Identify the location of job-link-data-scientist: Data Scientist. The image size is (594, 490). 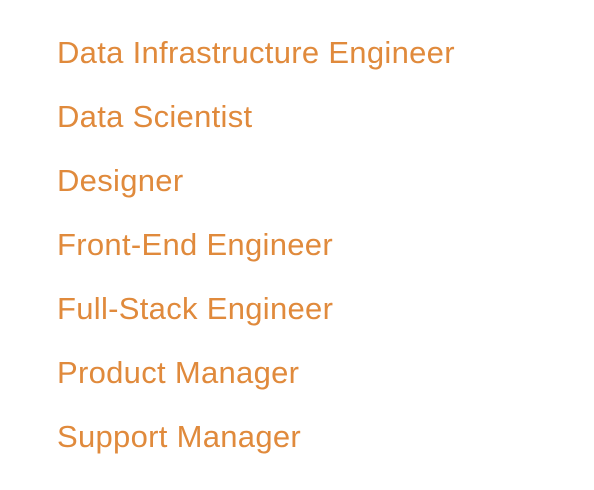
(155, 116).